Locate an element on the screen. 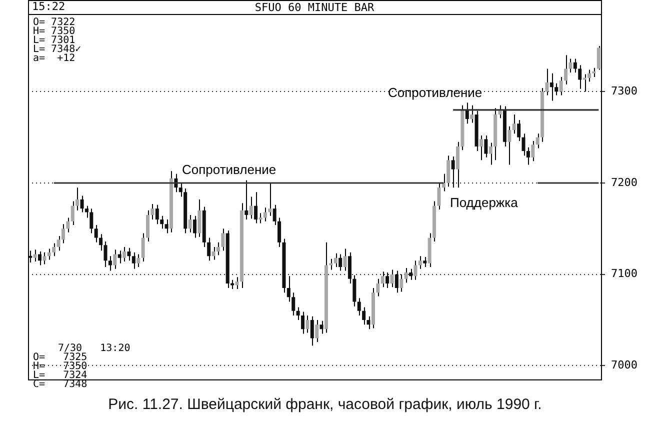 The image size is (650, 421). annotation: a= +12 is located at coordinates (54, 58).